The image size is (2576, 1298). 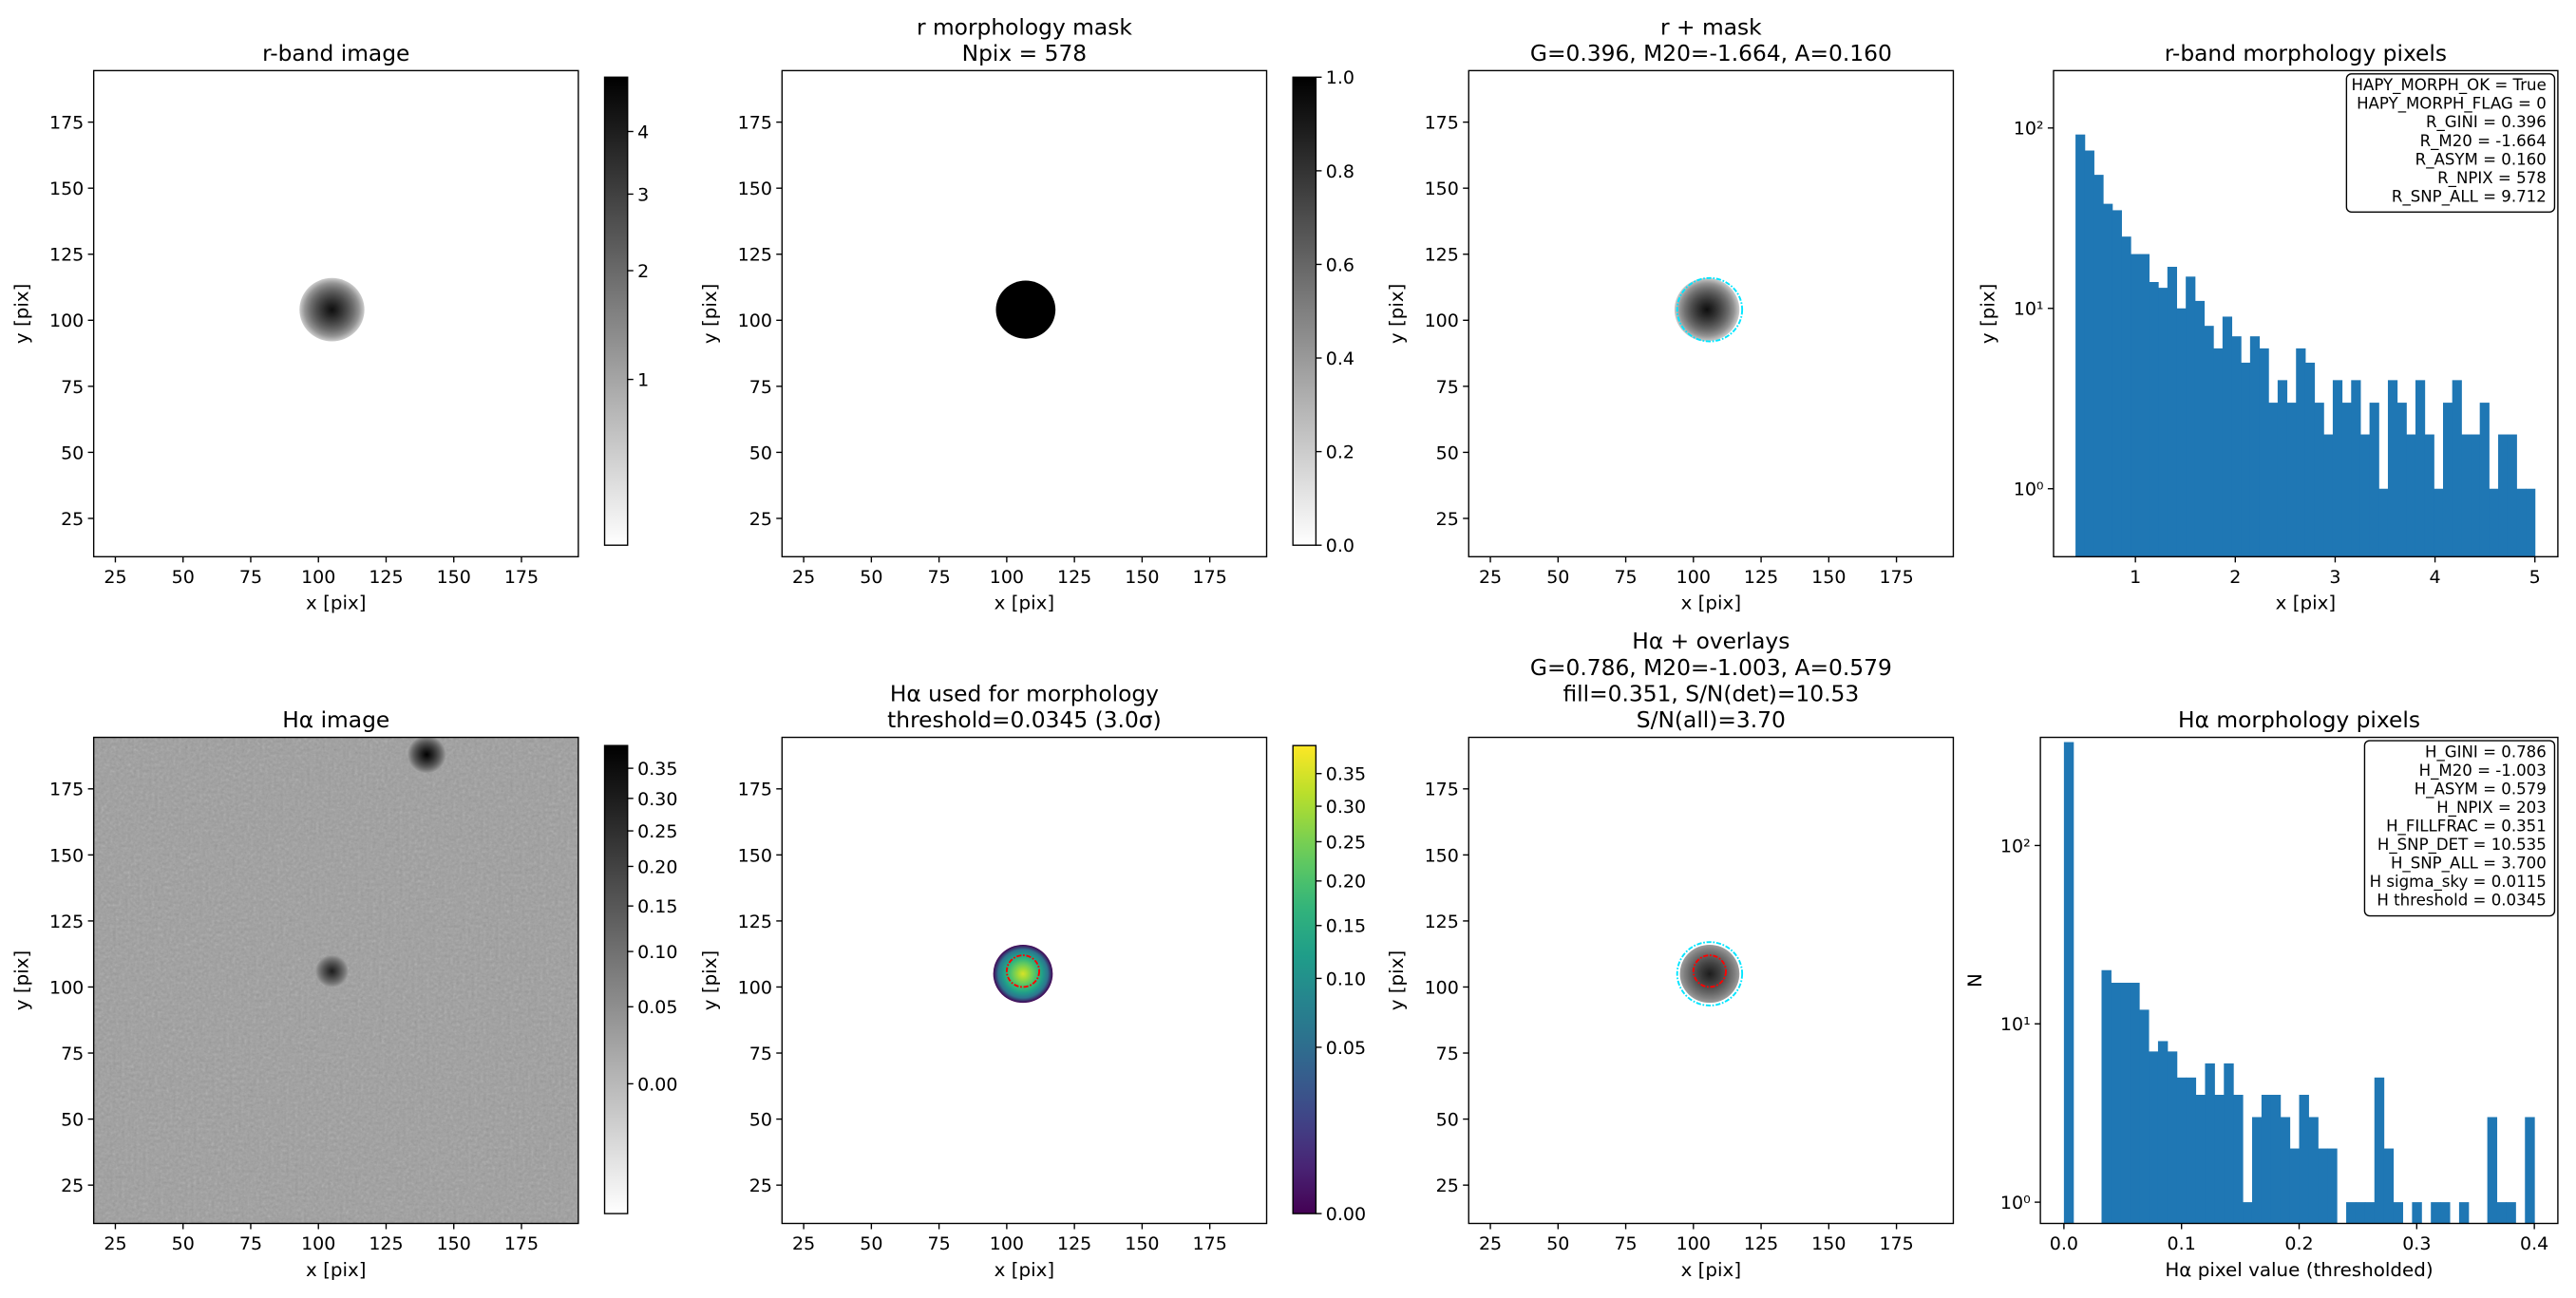 What do you see at coordinates (1711, 693) in the screenshot?
I see `panel-title: fill=0.351, S/N(det)=10.53` at bounding box center [1711, 693].